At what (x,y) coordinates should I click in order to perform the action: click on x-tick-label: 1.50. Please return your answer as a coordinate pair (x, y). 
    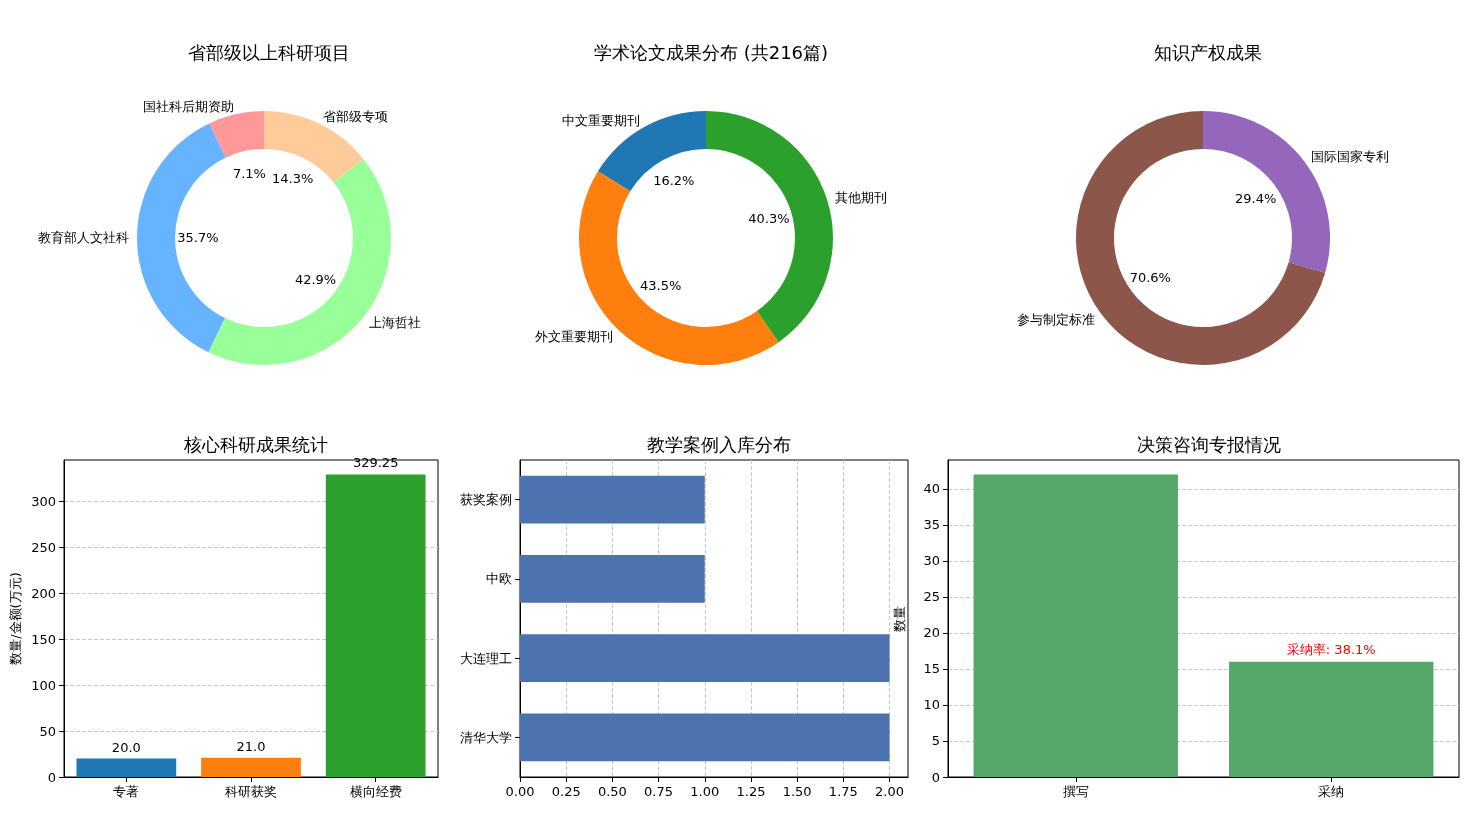
    Looking at the image, I should click on (797, 791).